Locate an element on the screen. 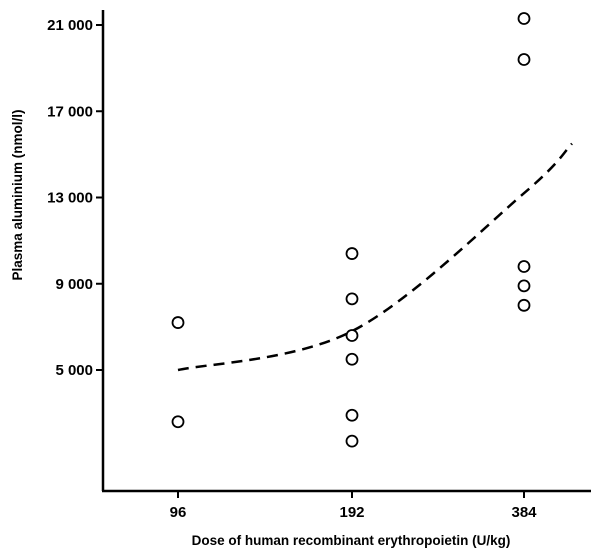 Image resolution: width=599 pixels, height=554 pixels. x-tick-label: 384 is located at coordinates (524, 512).